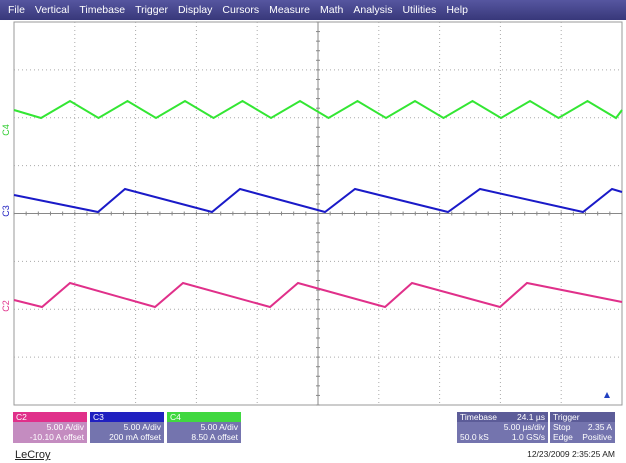 The width and height of the screenshot is (626, 463). What do you see at coordinates (528, 437) in the screenshot?
I see `timebase-rate: 1.0 GS/s` at bounding box center [528, 437].